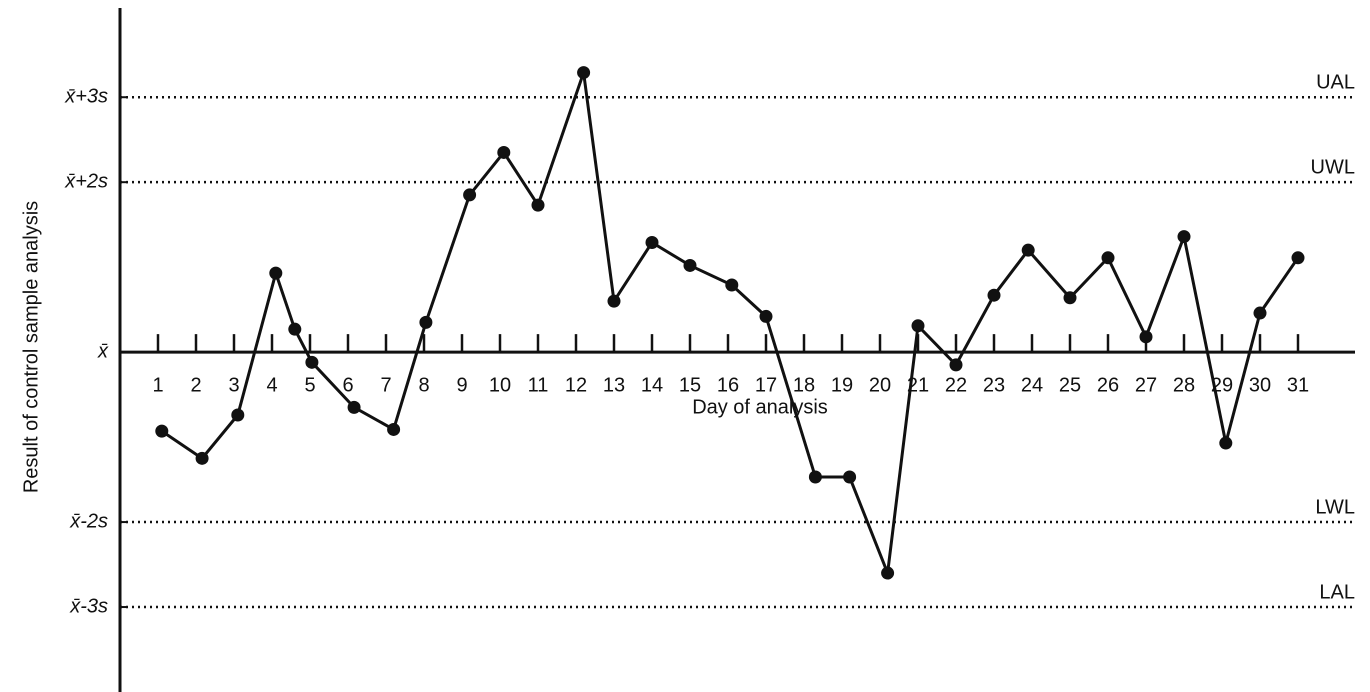  Describe the element at coordinates (385, 385) in the screenshot. I see `x-tick-label: 7` at that location.